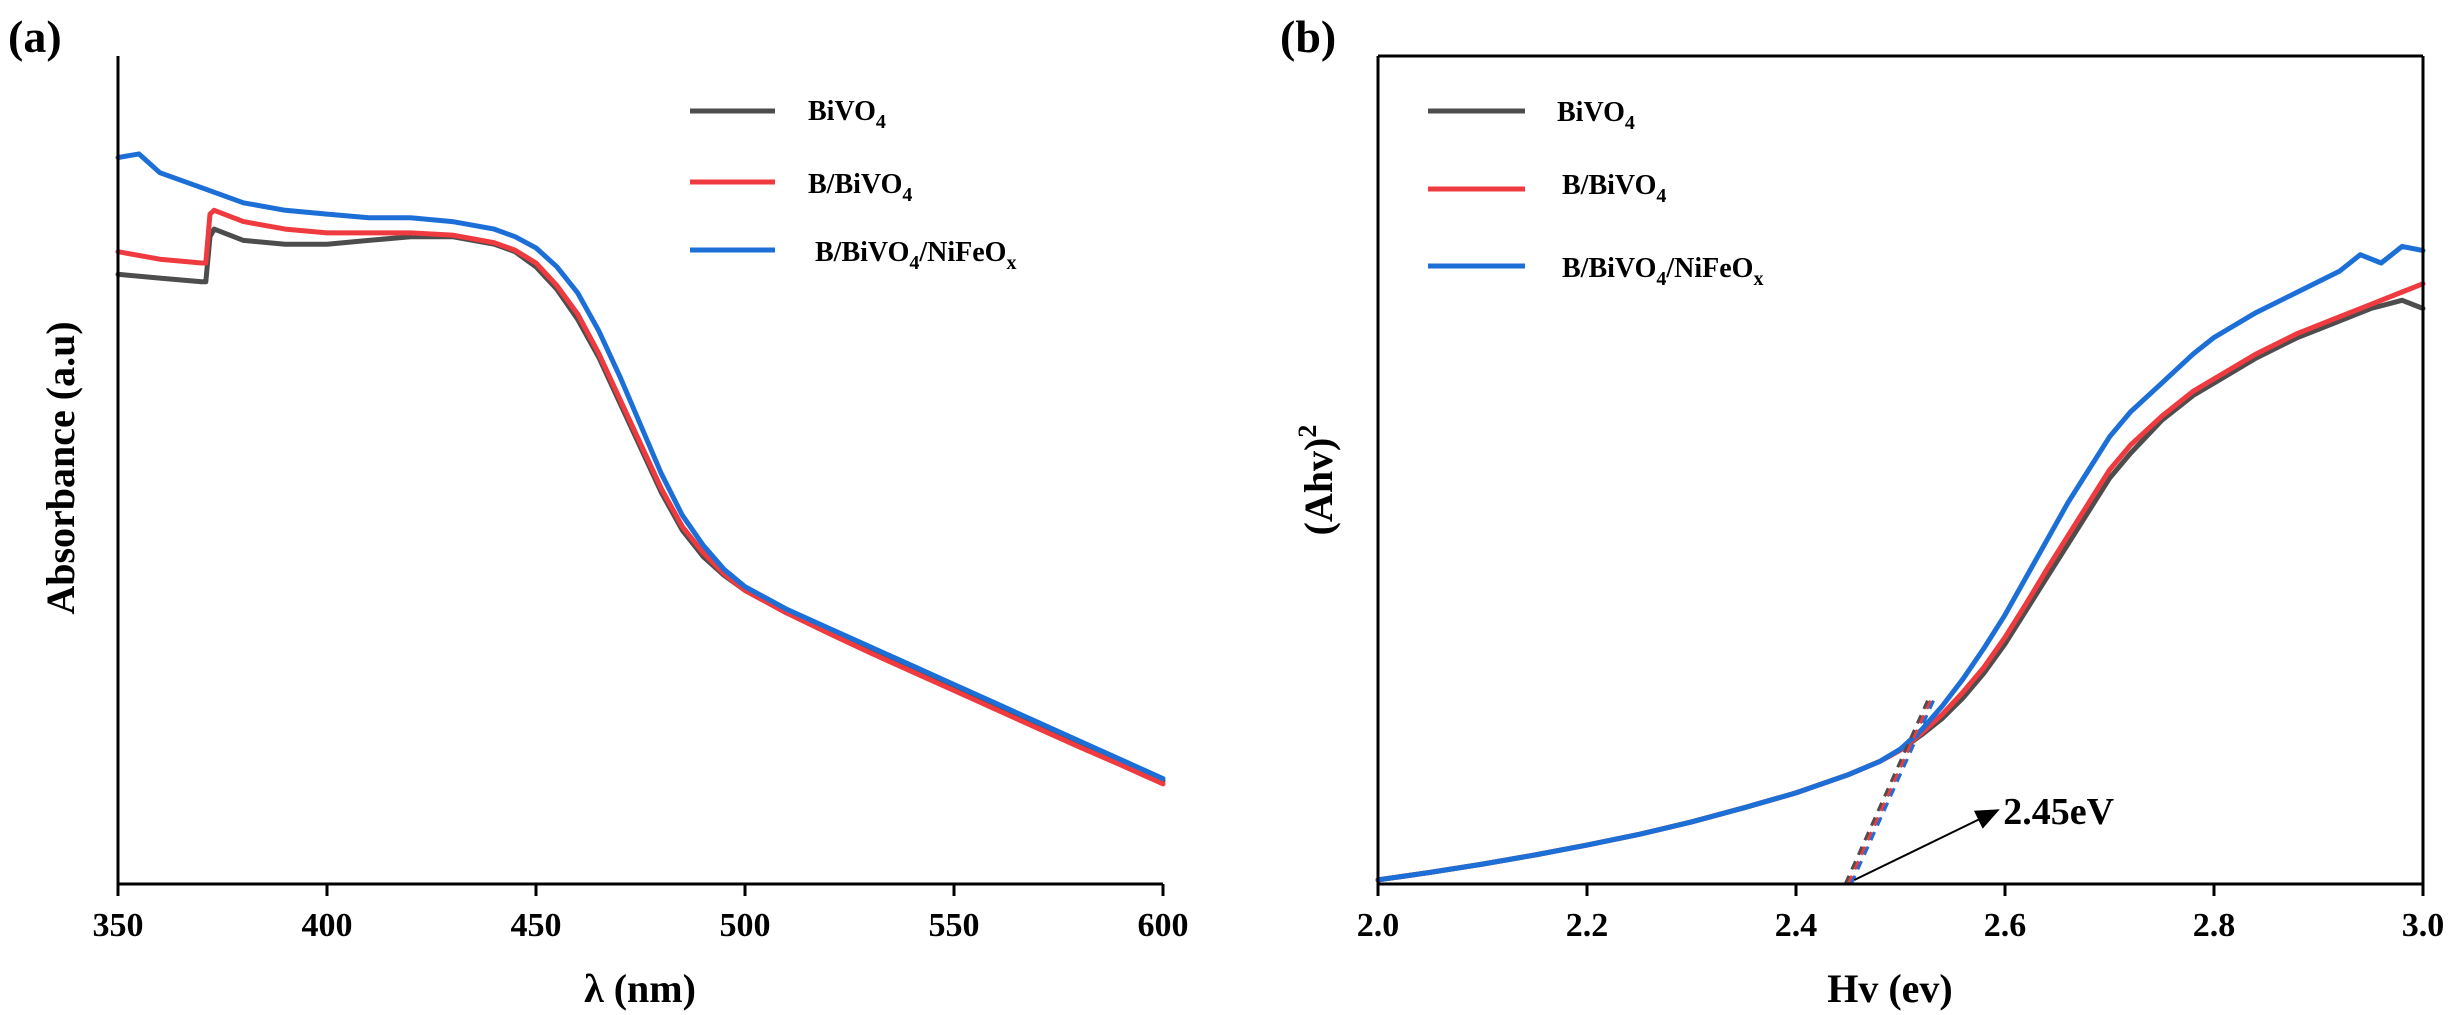 This screenshot has height=1015, width=2451. I want to click on panel-b-y-title: (Ahv)2, so click(1317, 480).